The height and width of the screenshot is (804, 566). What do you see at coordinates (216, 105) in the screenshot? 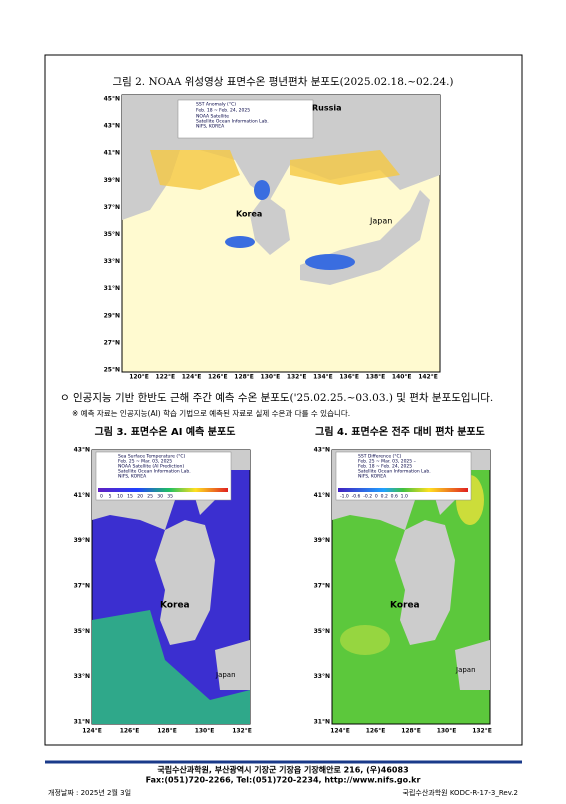
I see `legend-line: SST Anomaly (°C)` at bounding box center [216, 105].